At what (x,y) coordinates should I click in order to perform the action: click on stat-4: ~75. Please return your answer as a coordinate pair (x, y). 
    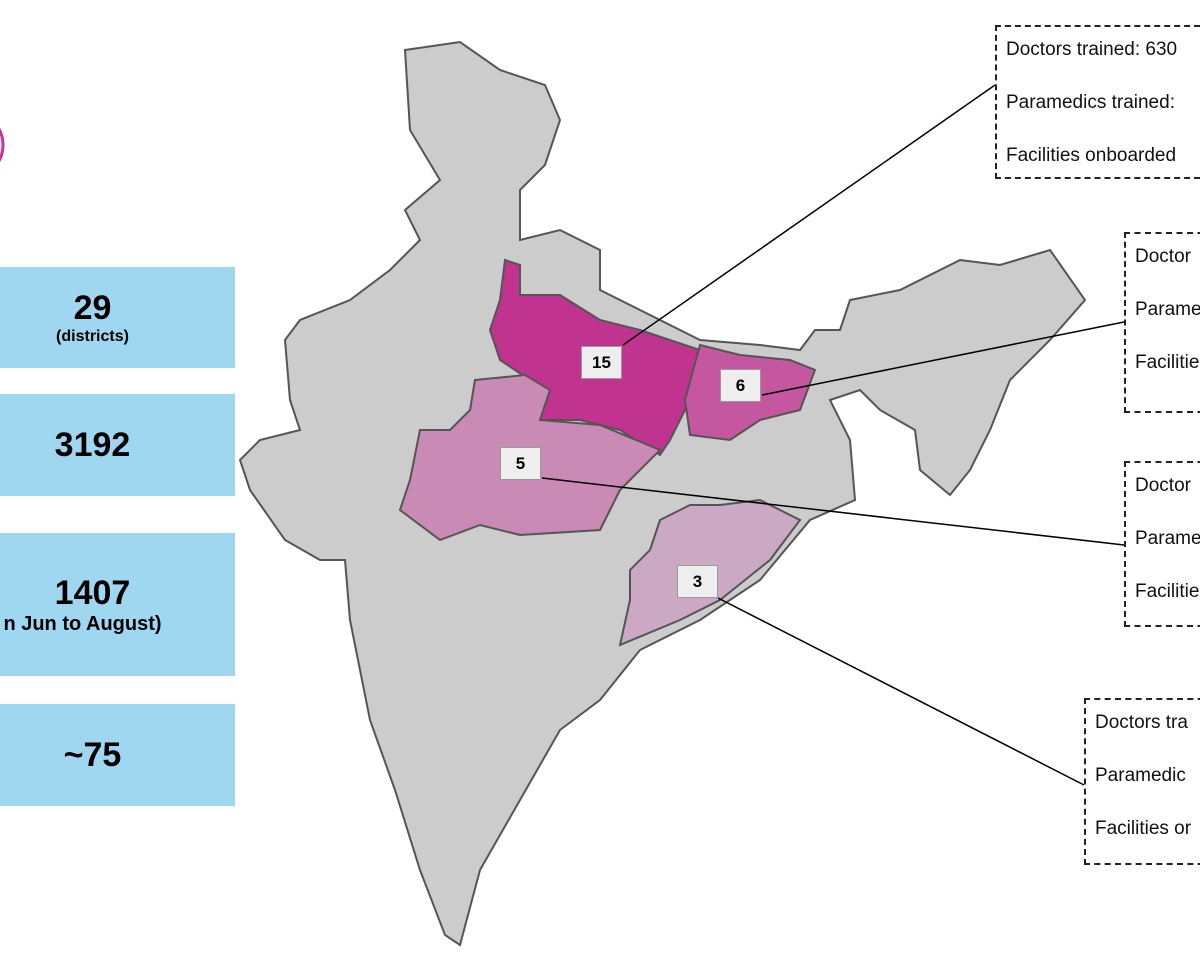
    Looking at the image, I should click on (117, 755).